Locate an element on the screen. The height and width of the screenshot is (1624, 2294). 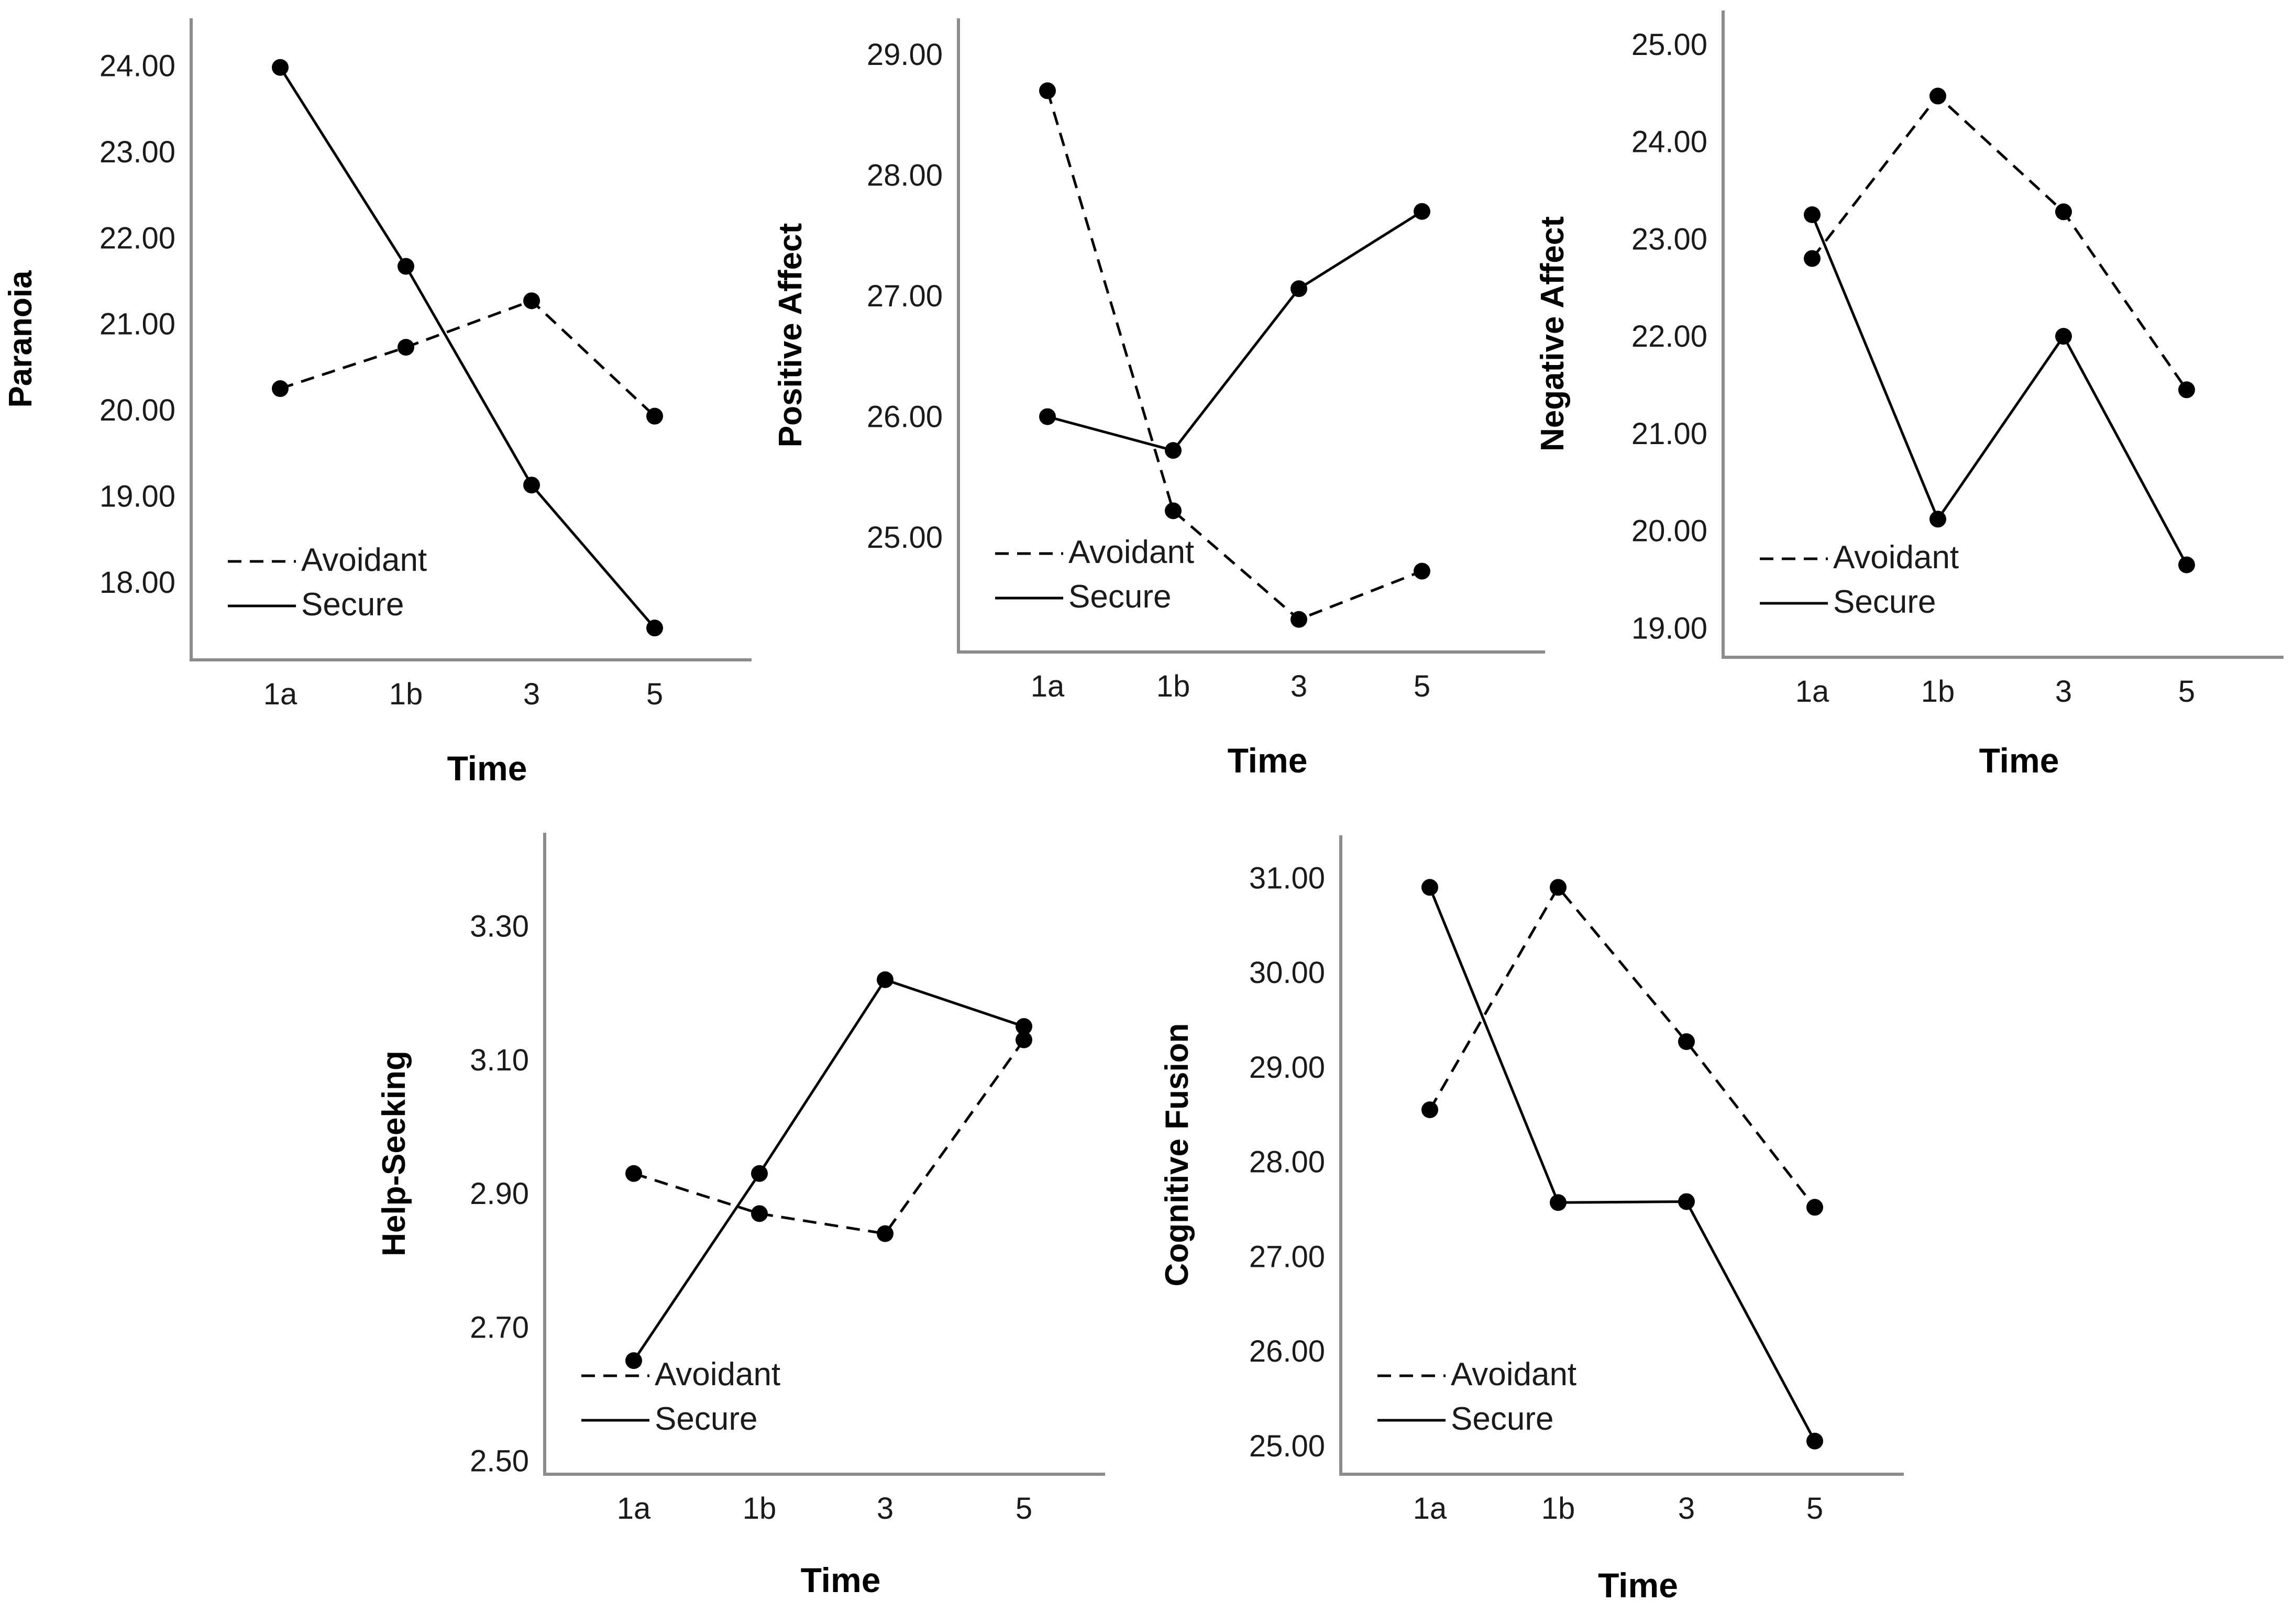
y-axis-title: Negative Affect is located at coordinates (1553, 333).